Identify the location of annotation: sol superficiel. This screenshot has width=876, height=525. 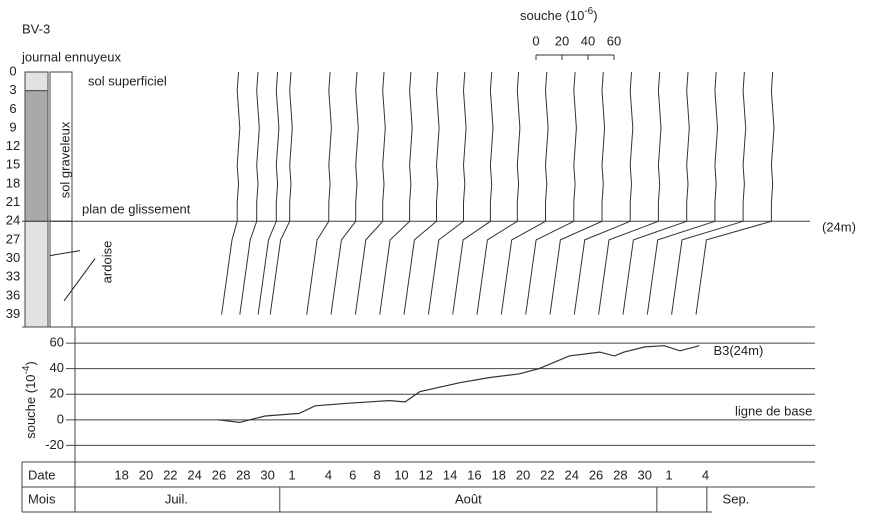
(127, 80).